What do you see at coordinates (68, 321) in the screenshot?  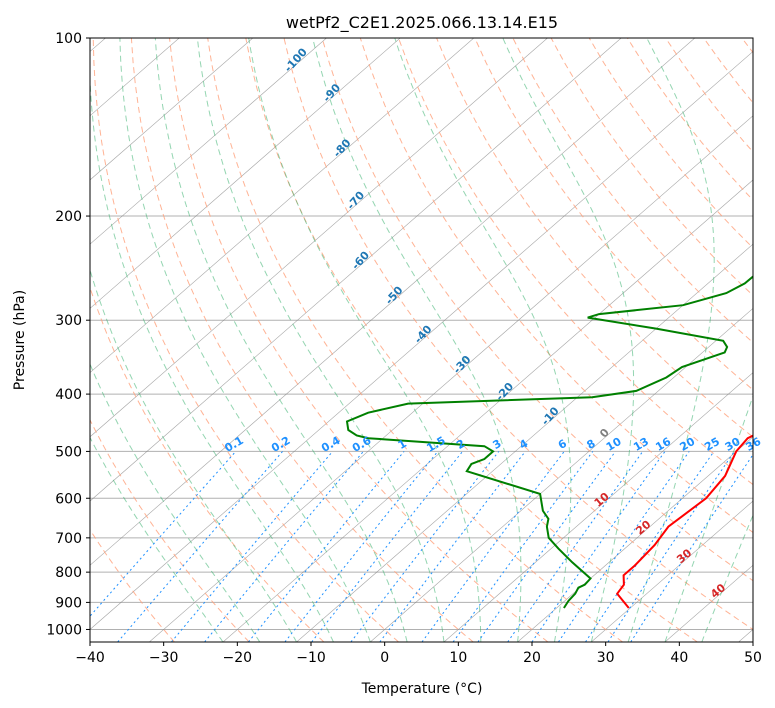 I see `y-tick-label: 300` at bounding box center [68, 321].